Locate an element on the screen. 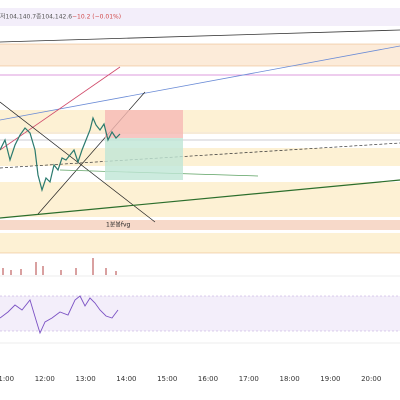 Image resolution: width=400 pixels, height=400 pixels. time-tick-label: 14:00 is located at coordinates (126, 379).